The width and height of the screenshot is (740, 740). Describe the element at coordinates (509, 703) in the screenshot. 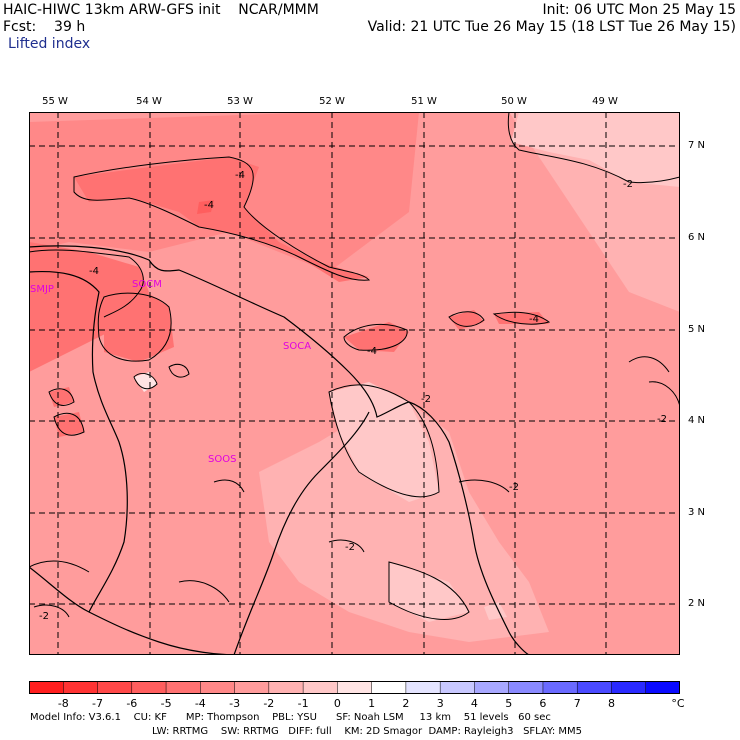

I see `colorbar-tick-label: 5` at that location.